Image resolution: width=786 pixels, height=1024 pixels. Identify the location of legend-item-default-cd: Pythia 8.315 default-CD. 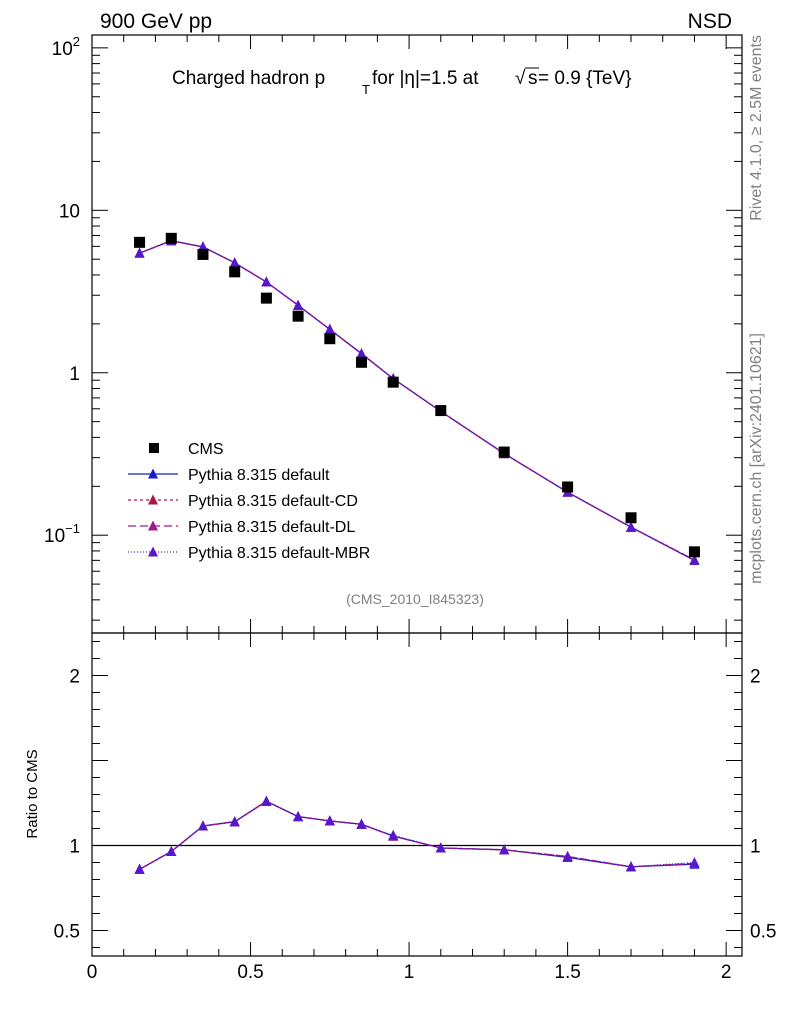
(243, 501).